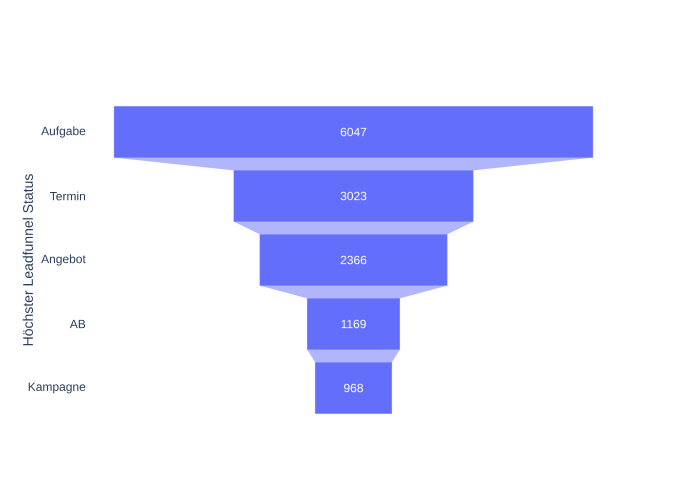 This screenshot has height=500, width=700. Describe the element at coordinates (78, 324) in the screenshot. I see `category-label: AB` at that location.